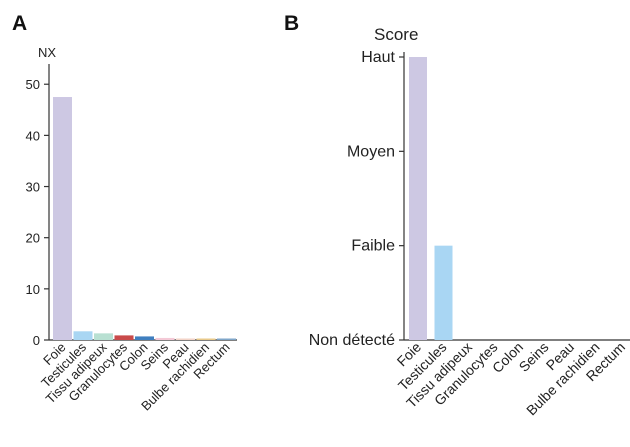  What do you see at coordinates (356, 199) in the screenshot?
I see `panel-b-y-ticks: Non détecté Faible Moyen Haut` at bounding box center [356, 199].